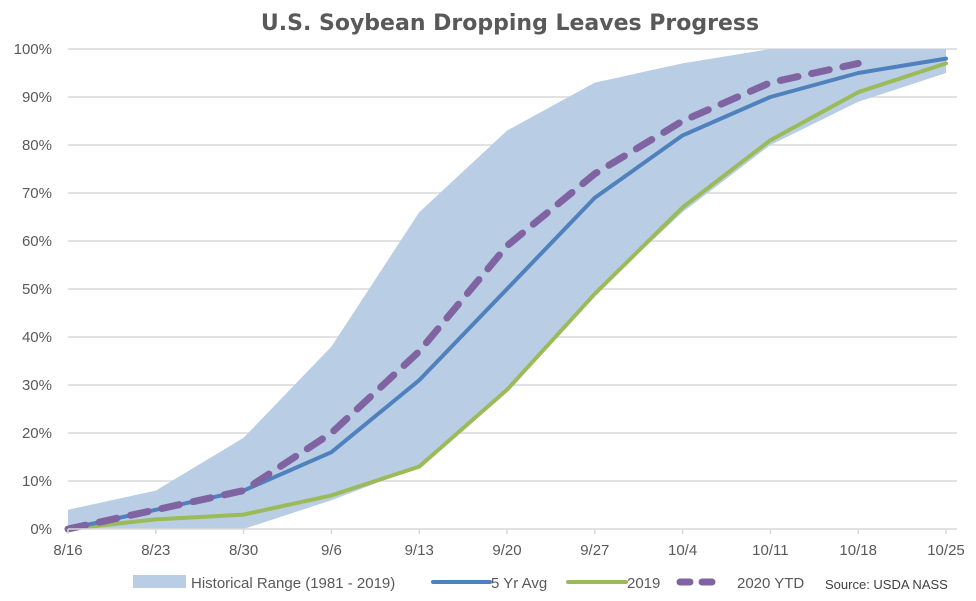 The height and width of the screenshot is (601, 976). Describe the element at coordinates (519, 583) in the screenshot. I see `legend-label-5yr: 5 Yr Avg` at that location.